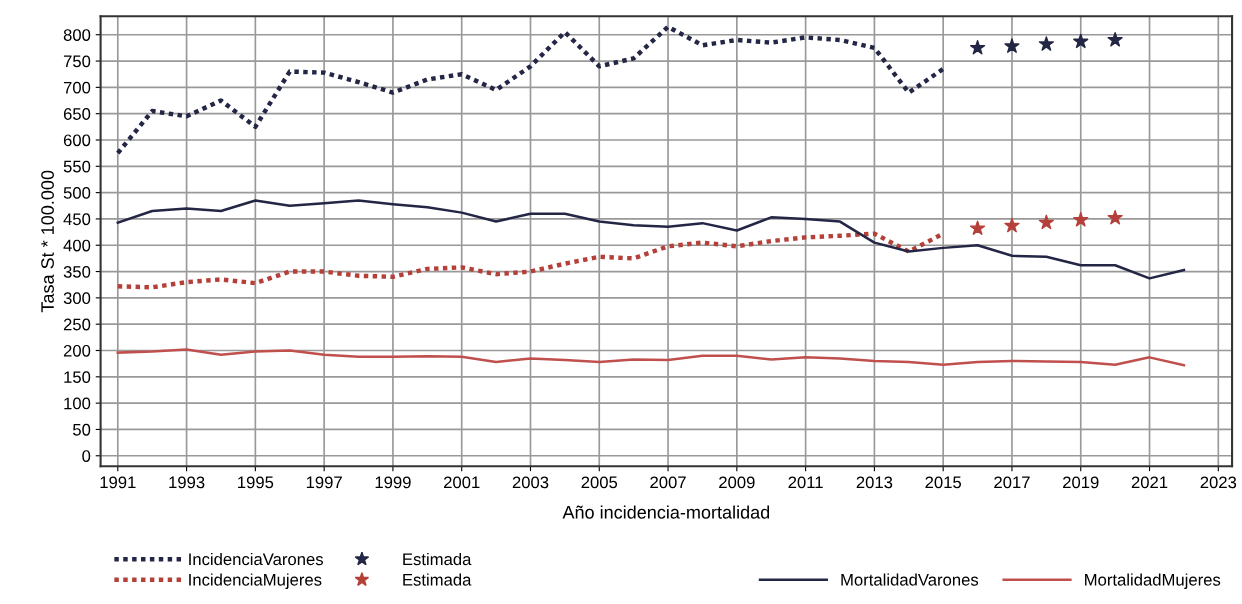  Describe the element at coordinates (77, 35) in the screenshot. I see `y-tick-label: 800` at that location.